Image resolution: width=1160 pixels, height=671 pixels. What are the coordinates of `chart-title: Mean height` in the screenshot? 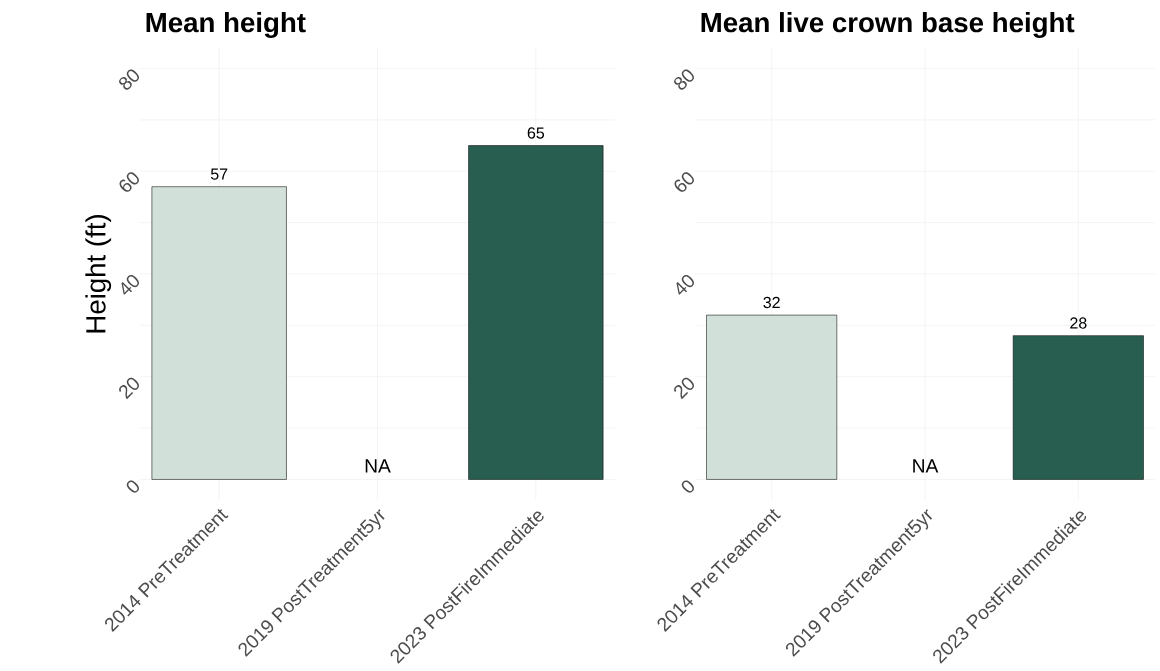 It's located at (226, 25).